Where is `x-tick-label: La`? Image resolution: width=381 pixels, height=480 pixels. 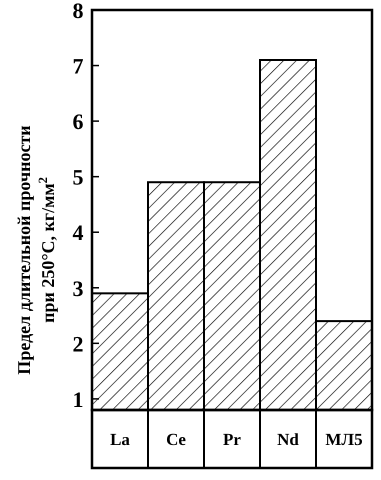
x-tick-label: La is located at coordinates (120, 439).